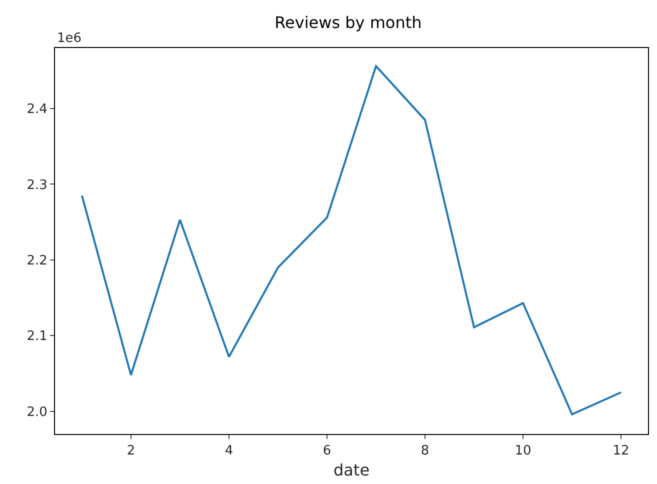 This screenshot has height=484, width=657. What do you see at coordinates (523, 451) in the screenshot?
I see `x-tick-label: 10` at bounding box center [523, 451].